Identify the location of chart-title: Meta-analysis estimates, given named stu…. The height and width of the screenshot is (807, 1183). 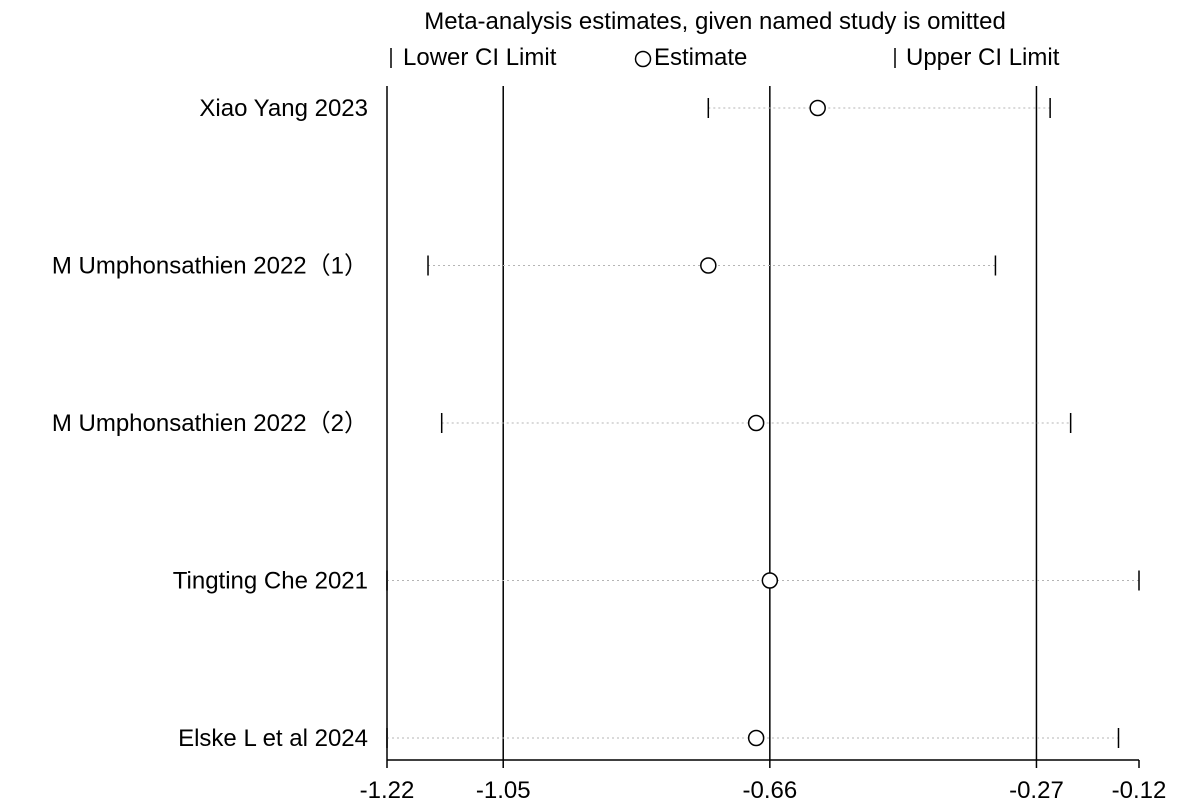
(715, 21).